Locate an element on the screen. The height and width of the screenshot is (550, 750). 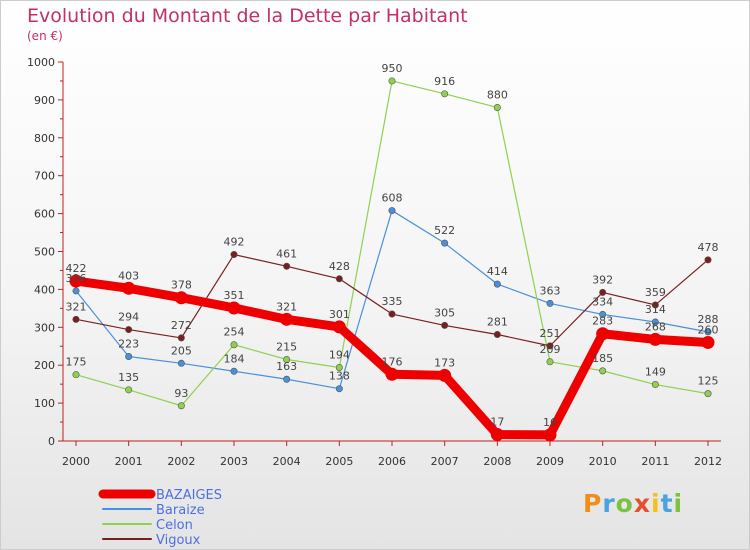
data-label: 163 is located at coordinates (286, 366).